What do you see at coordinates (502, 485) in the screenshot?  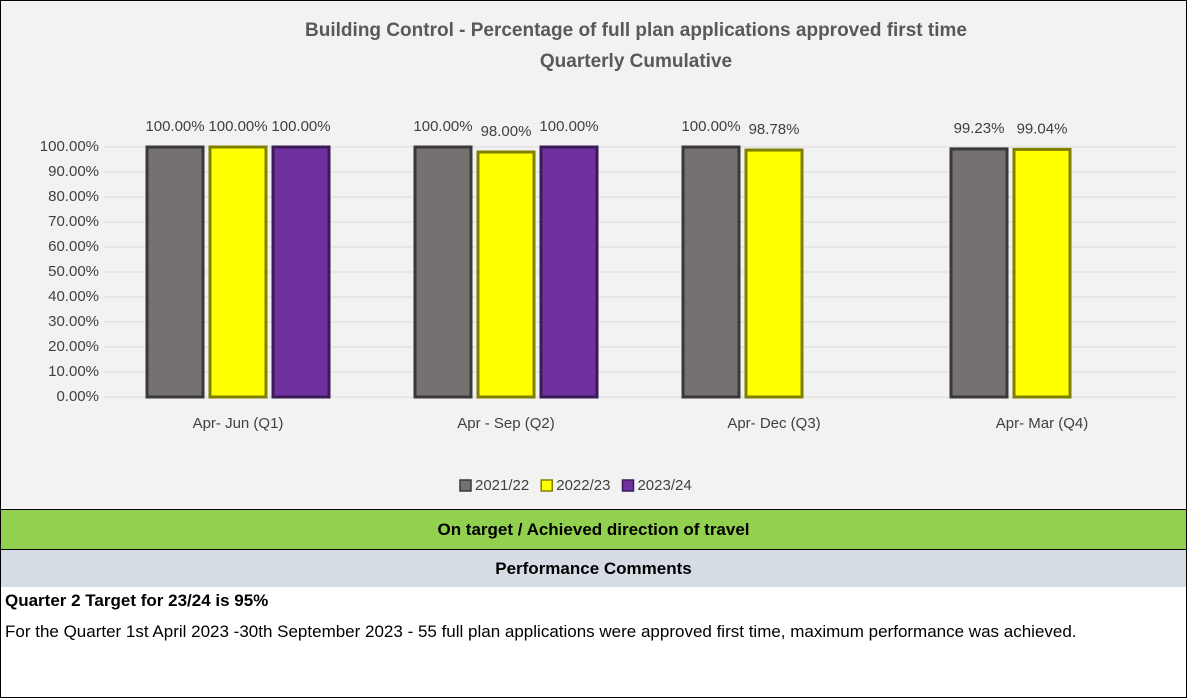 I see `legend-label: 2021/22` at bounding box center [502, 485].